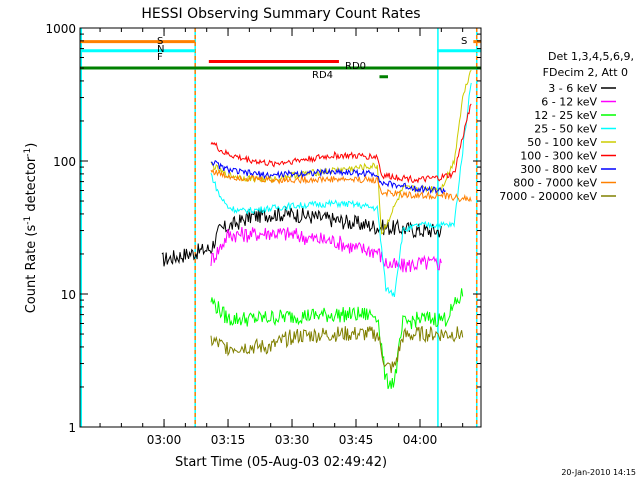  I want to click on x-tick-label: 03:30, so click(292, 440).